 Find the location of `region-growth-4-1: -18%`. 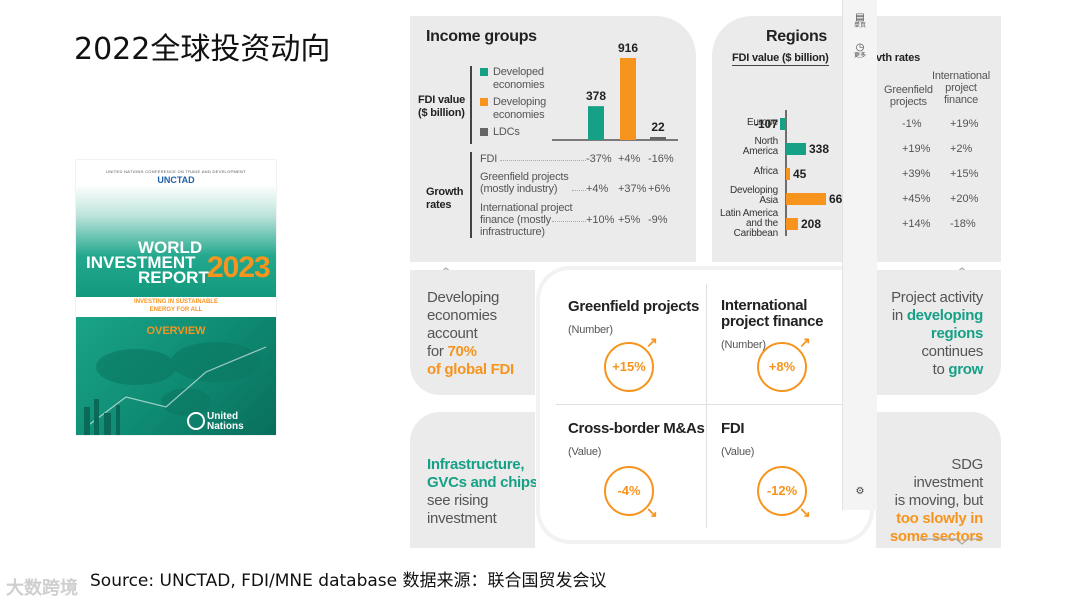

region-growth-4-1: -18% is located at coordinates (963, 224).